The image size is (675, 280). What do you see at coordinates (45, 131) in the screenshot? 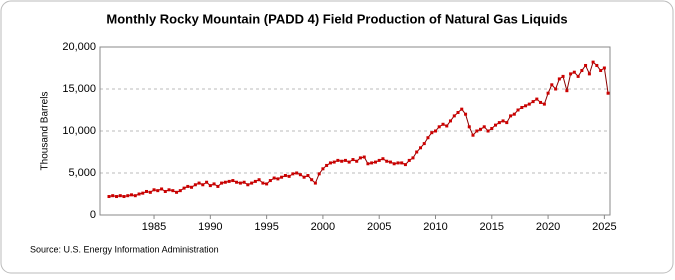
I see `y-axis-label: Thousand Barrels` at bounding box center [45, 131].